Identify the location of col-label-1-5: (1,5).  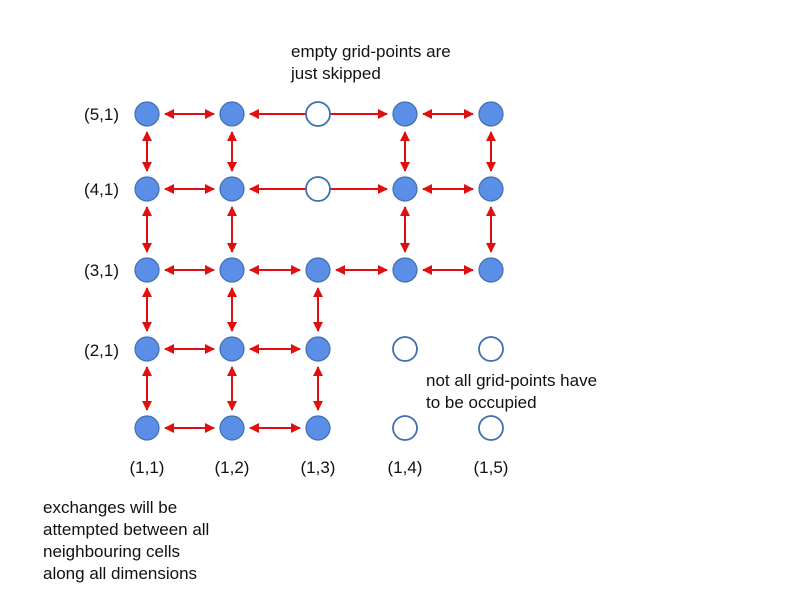
(491, 467).